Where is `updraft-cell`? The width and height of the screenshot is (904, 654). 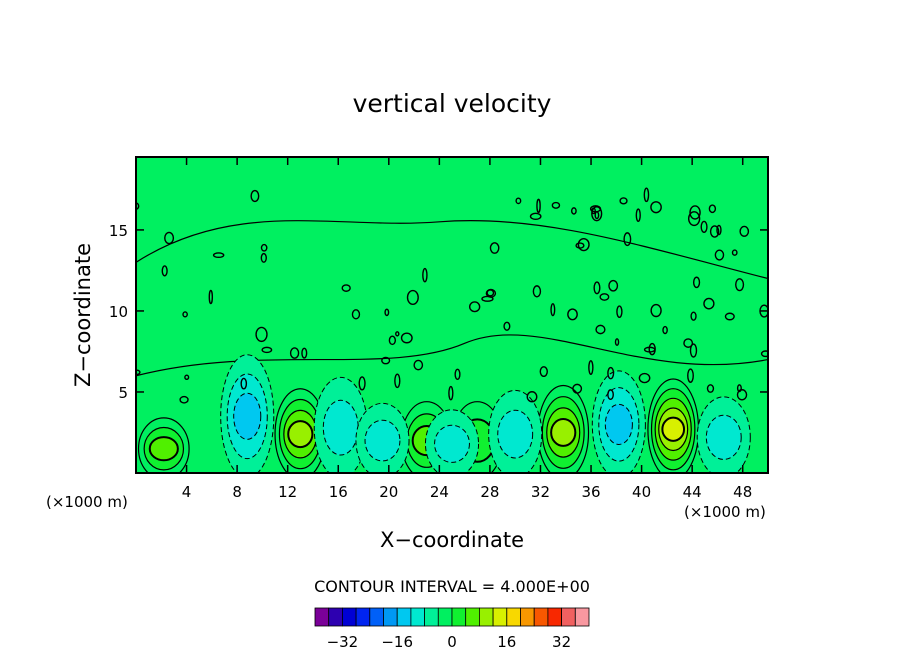
updraft-cell is located at coordinates (563, 428).